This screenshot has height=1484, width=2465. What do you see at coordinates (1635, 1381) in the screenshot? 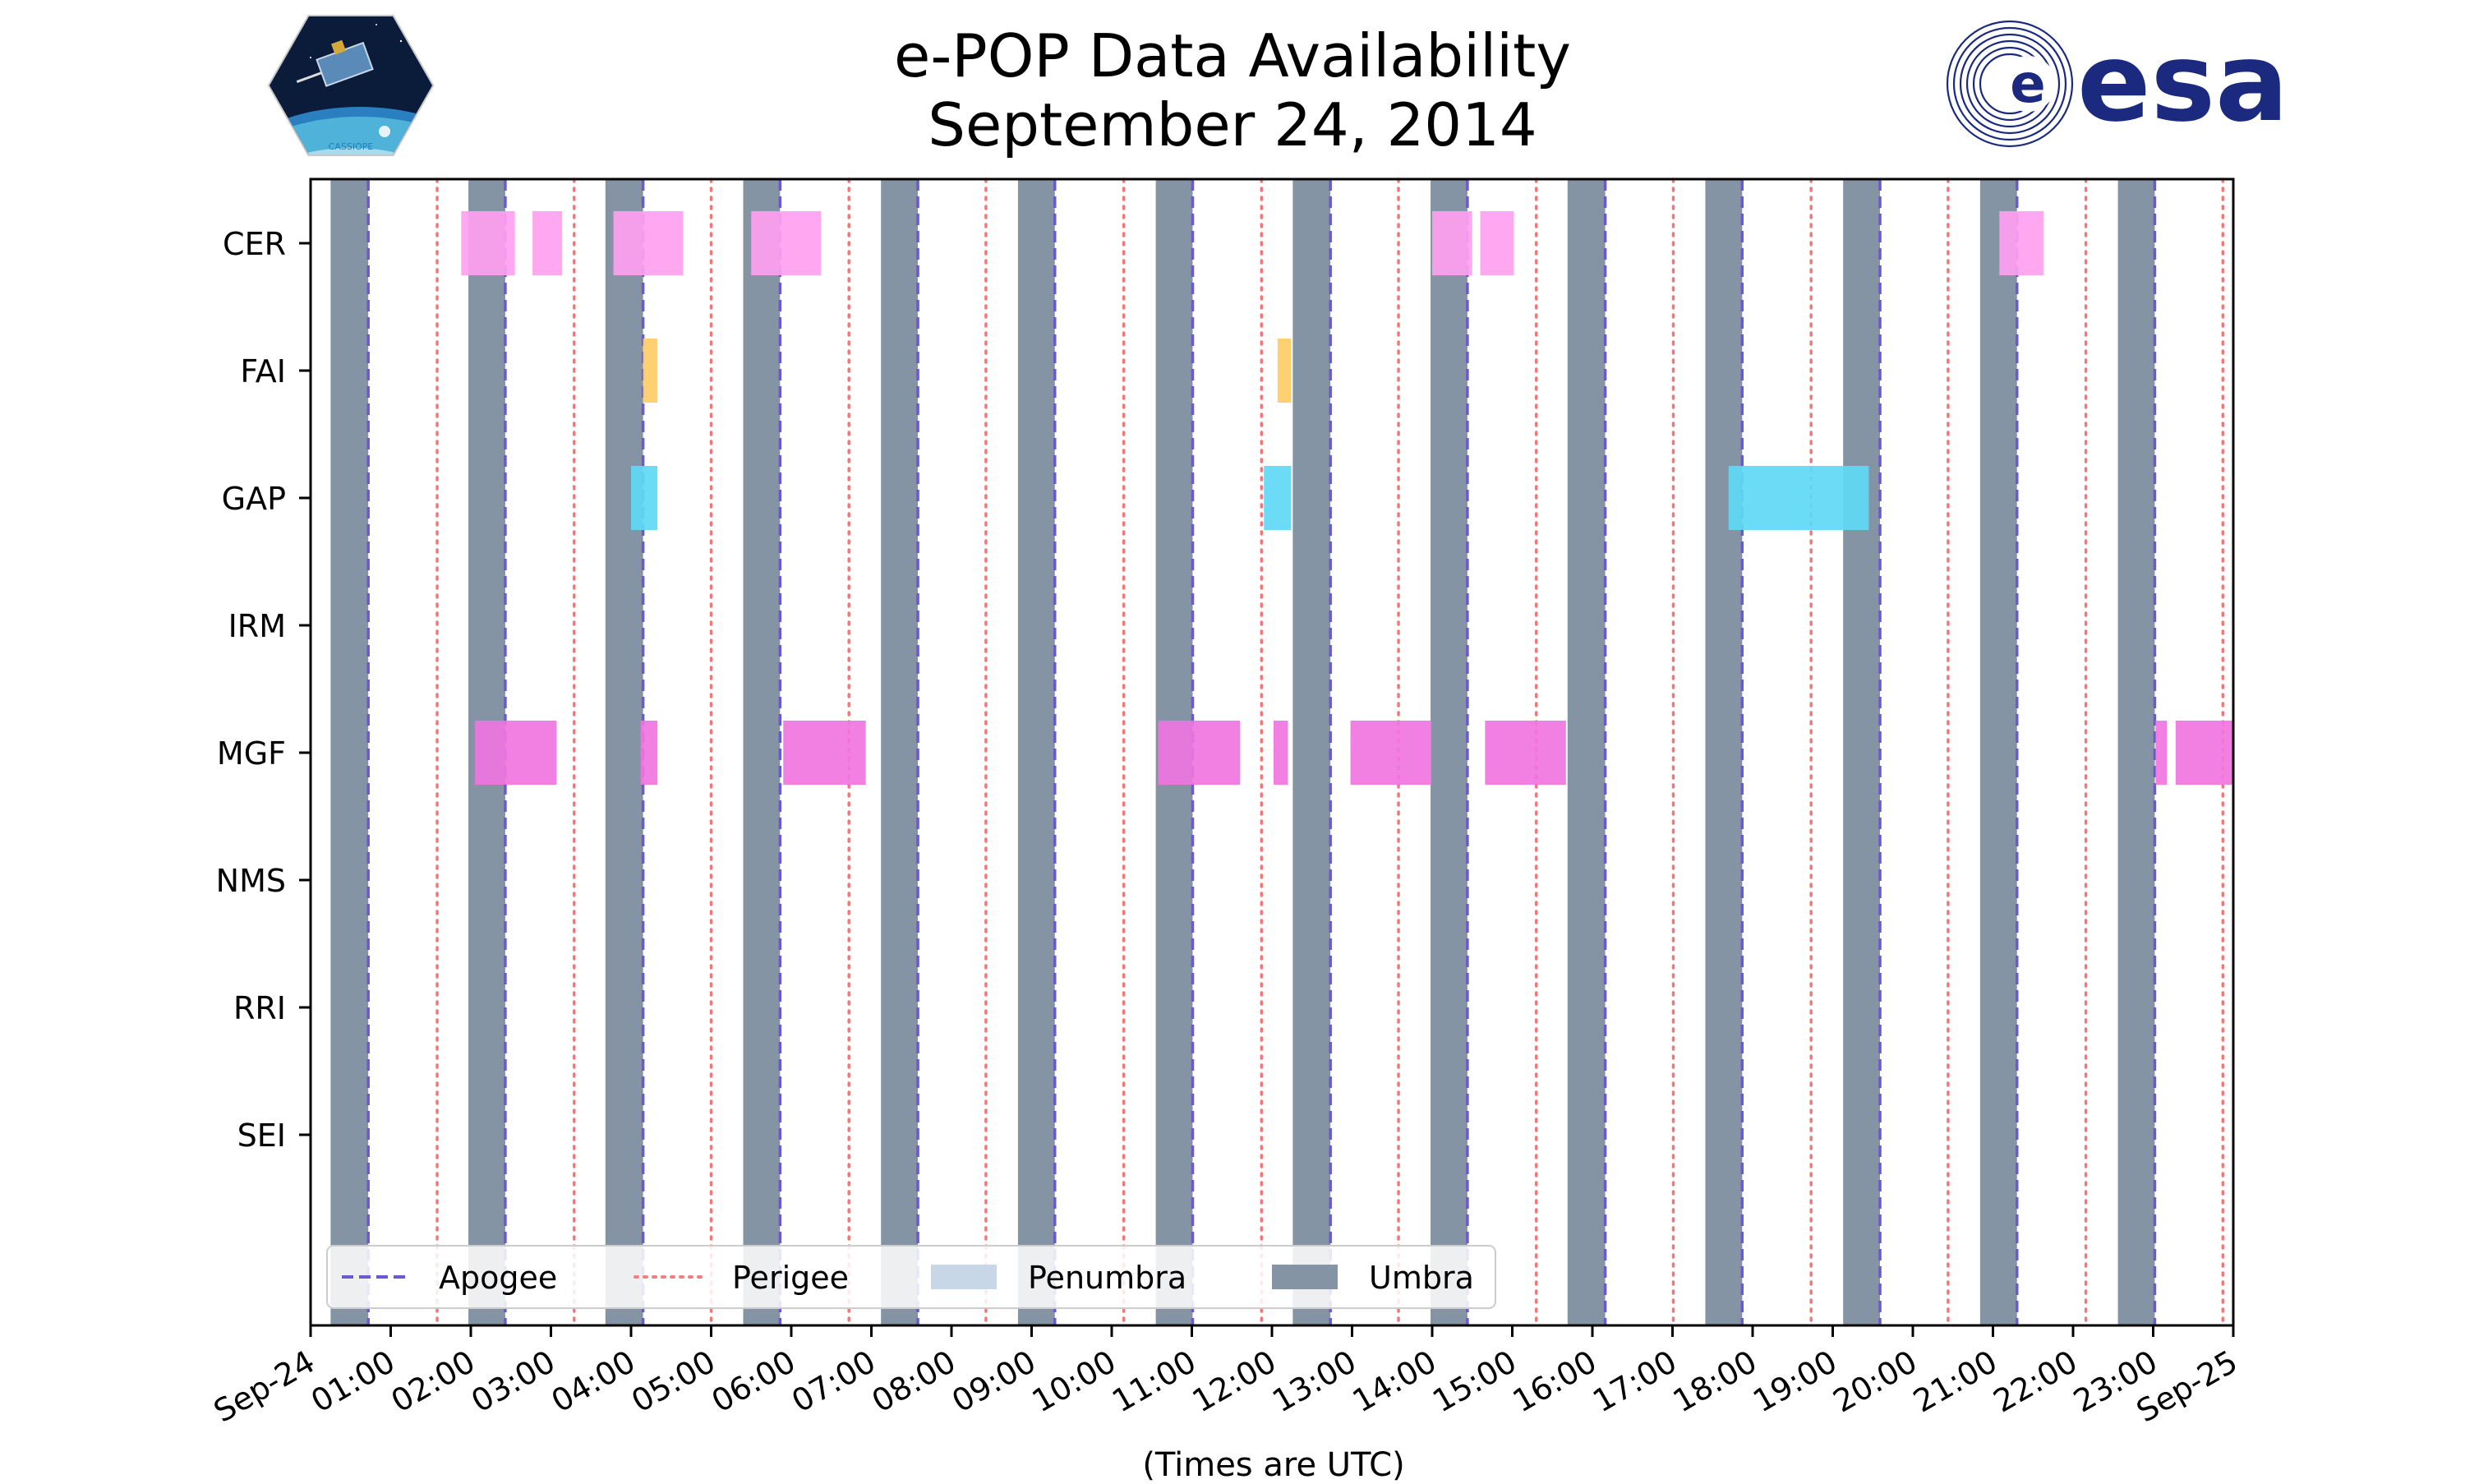
I see `x-tick-label-17: 17:00` at bounding box center [1635, 1381].